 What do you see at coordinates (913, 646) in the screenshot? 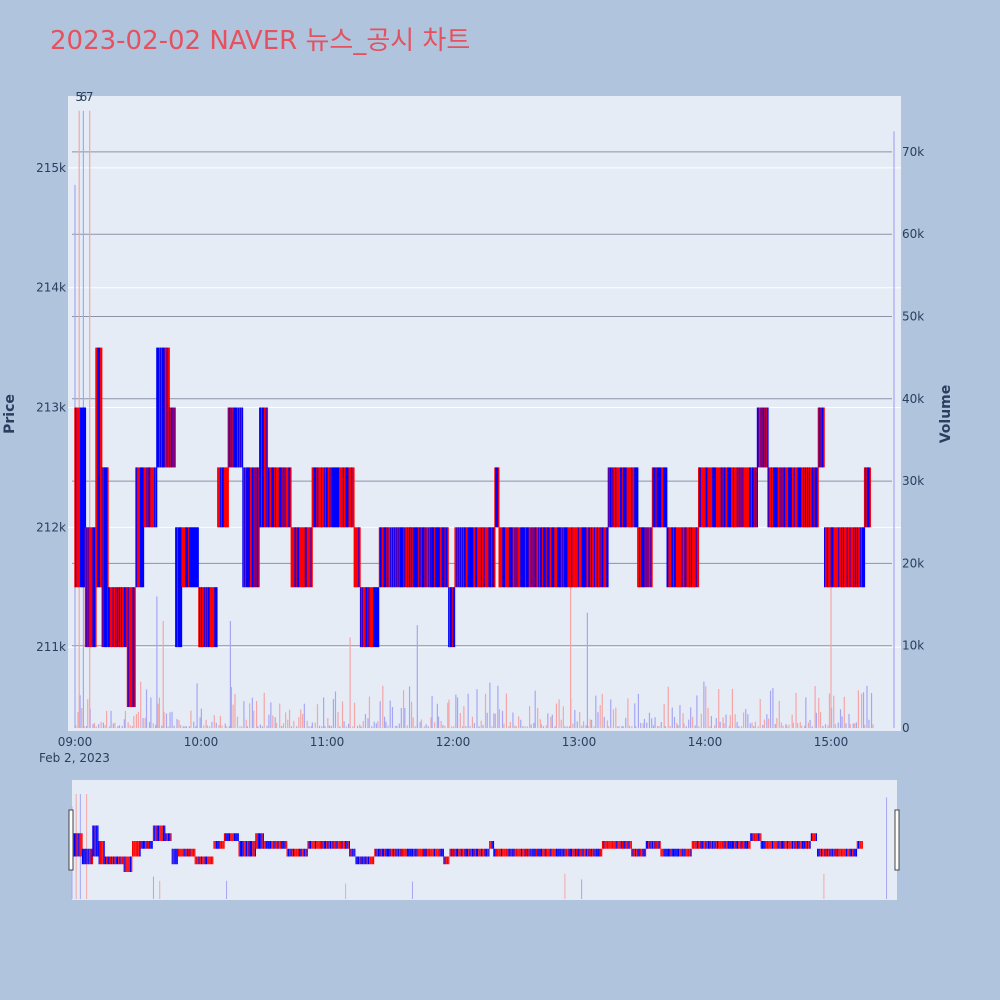
I see `volume-tick-label: 10k` at bounding box center [913, 646].